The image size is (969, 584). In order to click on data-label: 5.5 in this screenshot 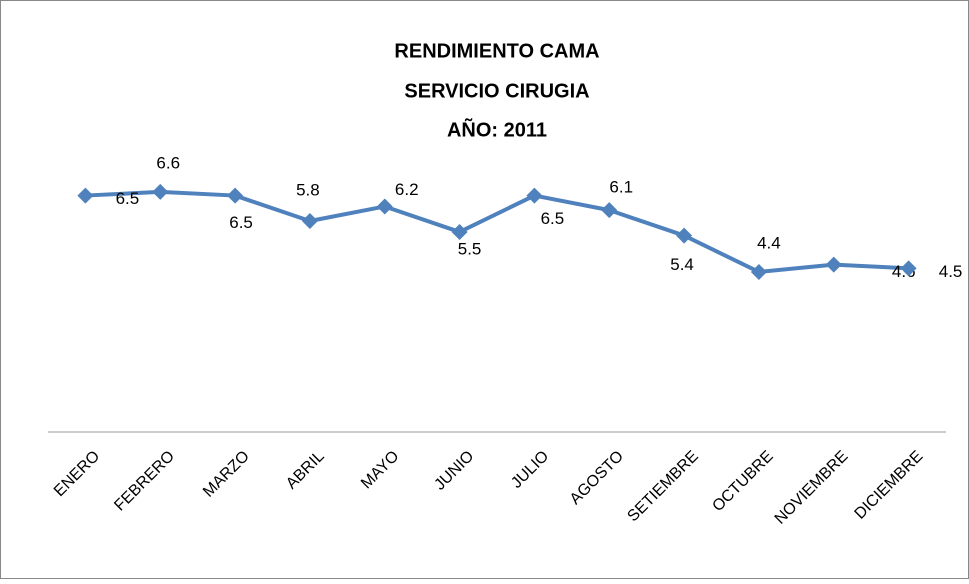, I will do `click(470, 248)`.